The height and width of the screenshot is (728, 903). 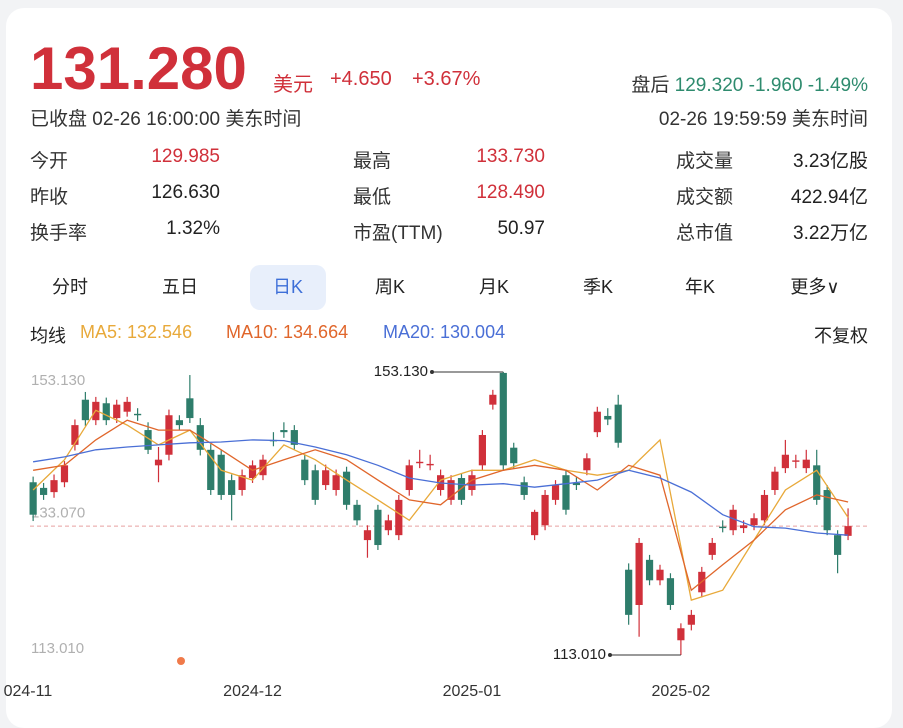 What do you see at coordinates (815, 287) in the screenshot?
I see `tab: 更多∨` at bounding box center [815, 287].